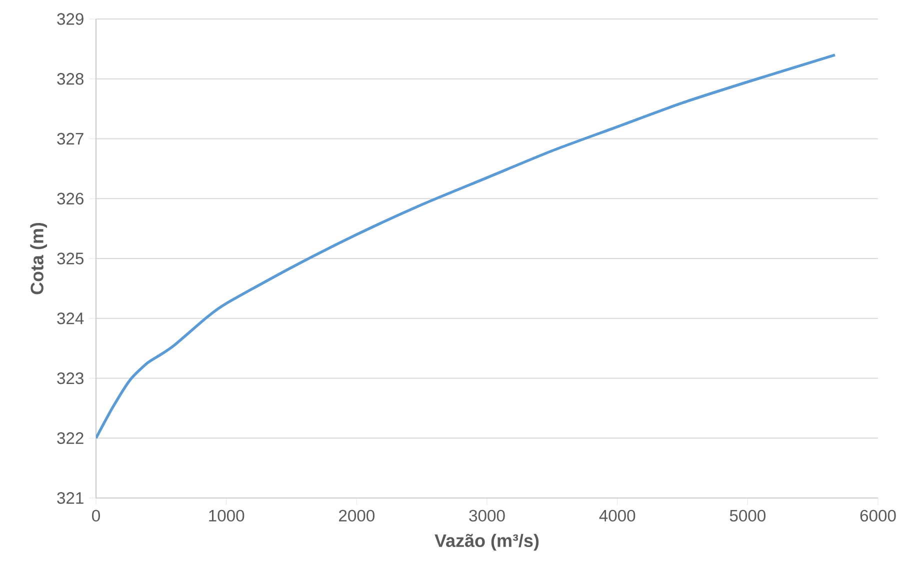 This screenshot has height=575, width=902. What do you see at coordinates (70, 79) in the screenshot?
I see `y-tick-label: 328` at bounding box center [70, 79].